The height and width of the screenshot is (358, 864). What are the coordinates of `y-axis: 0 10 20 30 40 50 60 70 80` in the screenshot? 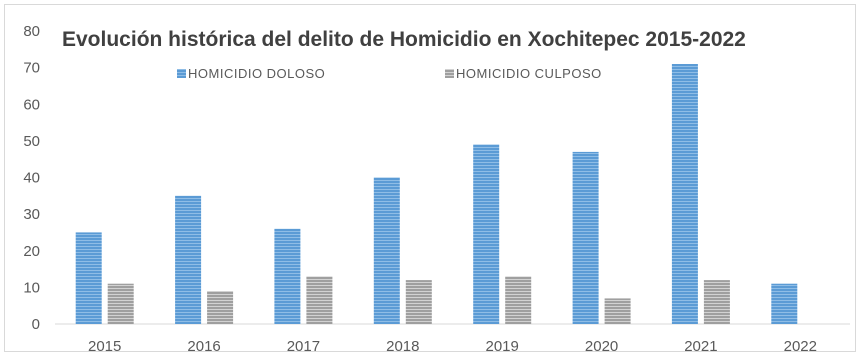 It's located at (31, 178).